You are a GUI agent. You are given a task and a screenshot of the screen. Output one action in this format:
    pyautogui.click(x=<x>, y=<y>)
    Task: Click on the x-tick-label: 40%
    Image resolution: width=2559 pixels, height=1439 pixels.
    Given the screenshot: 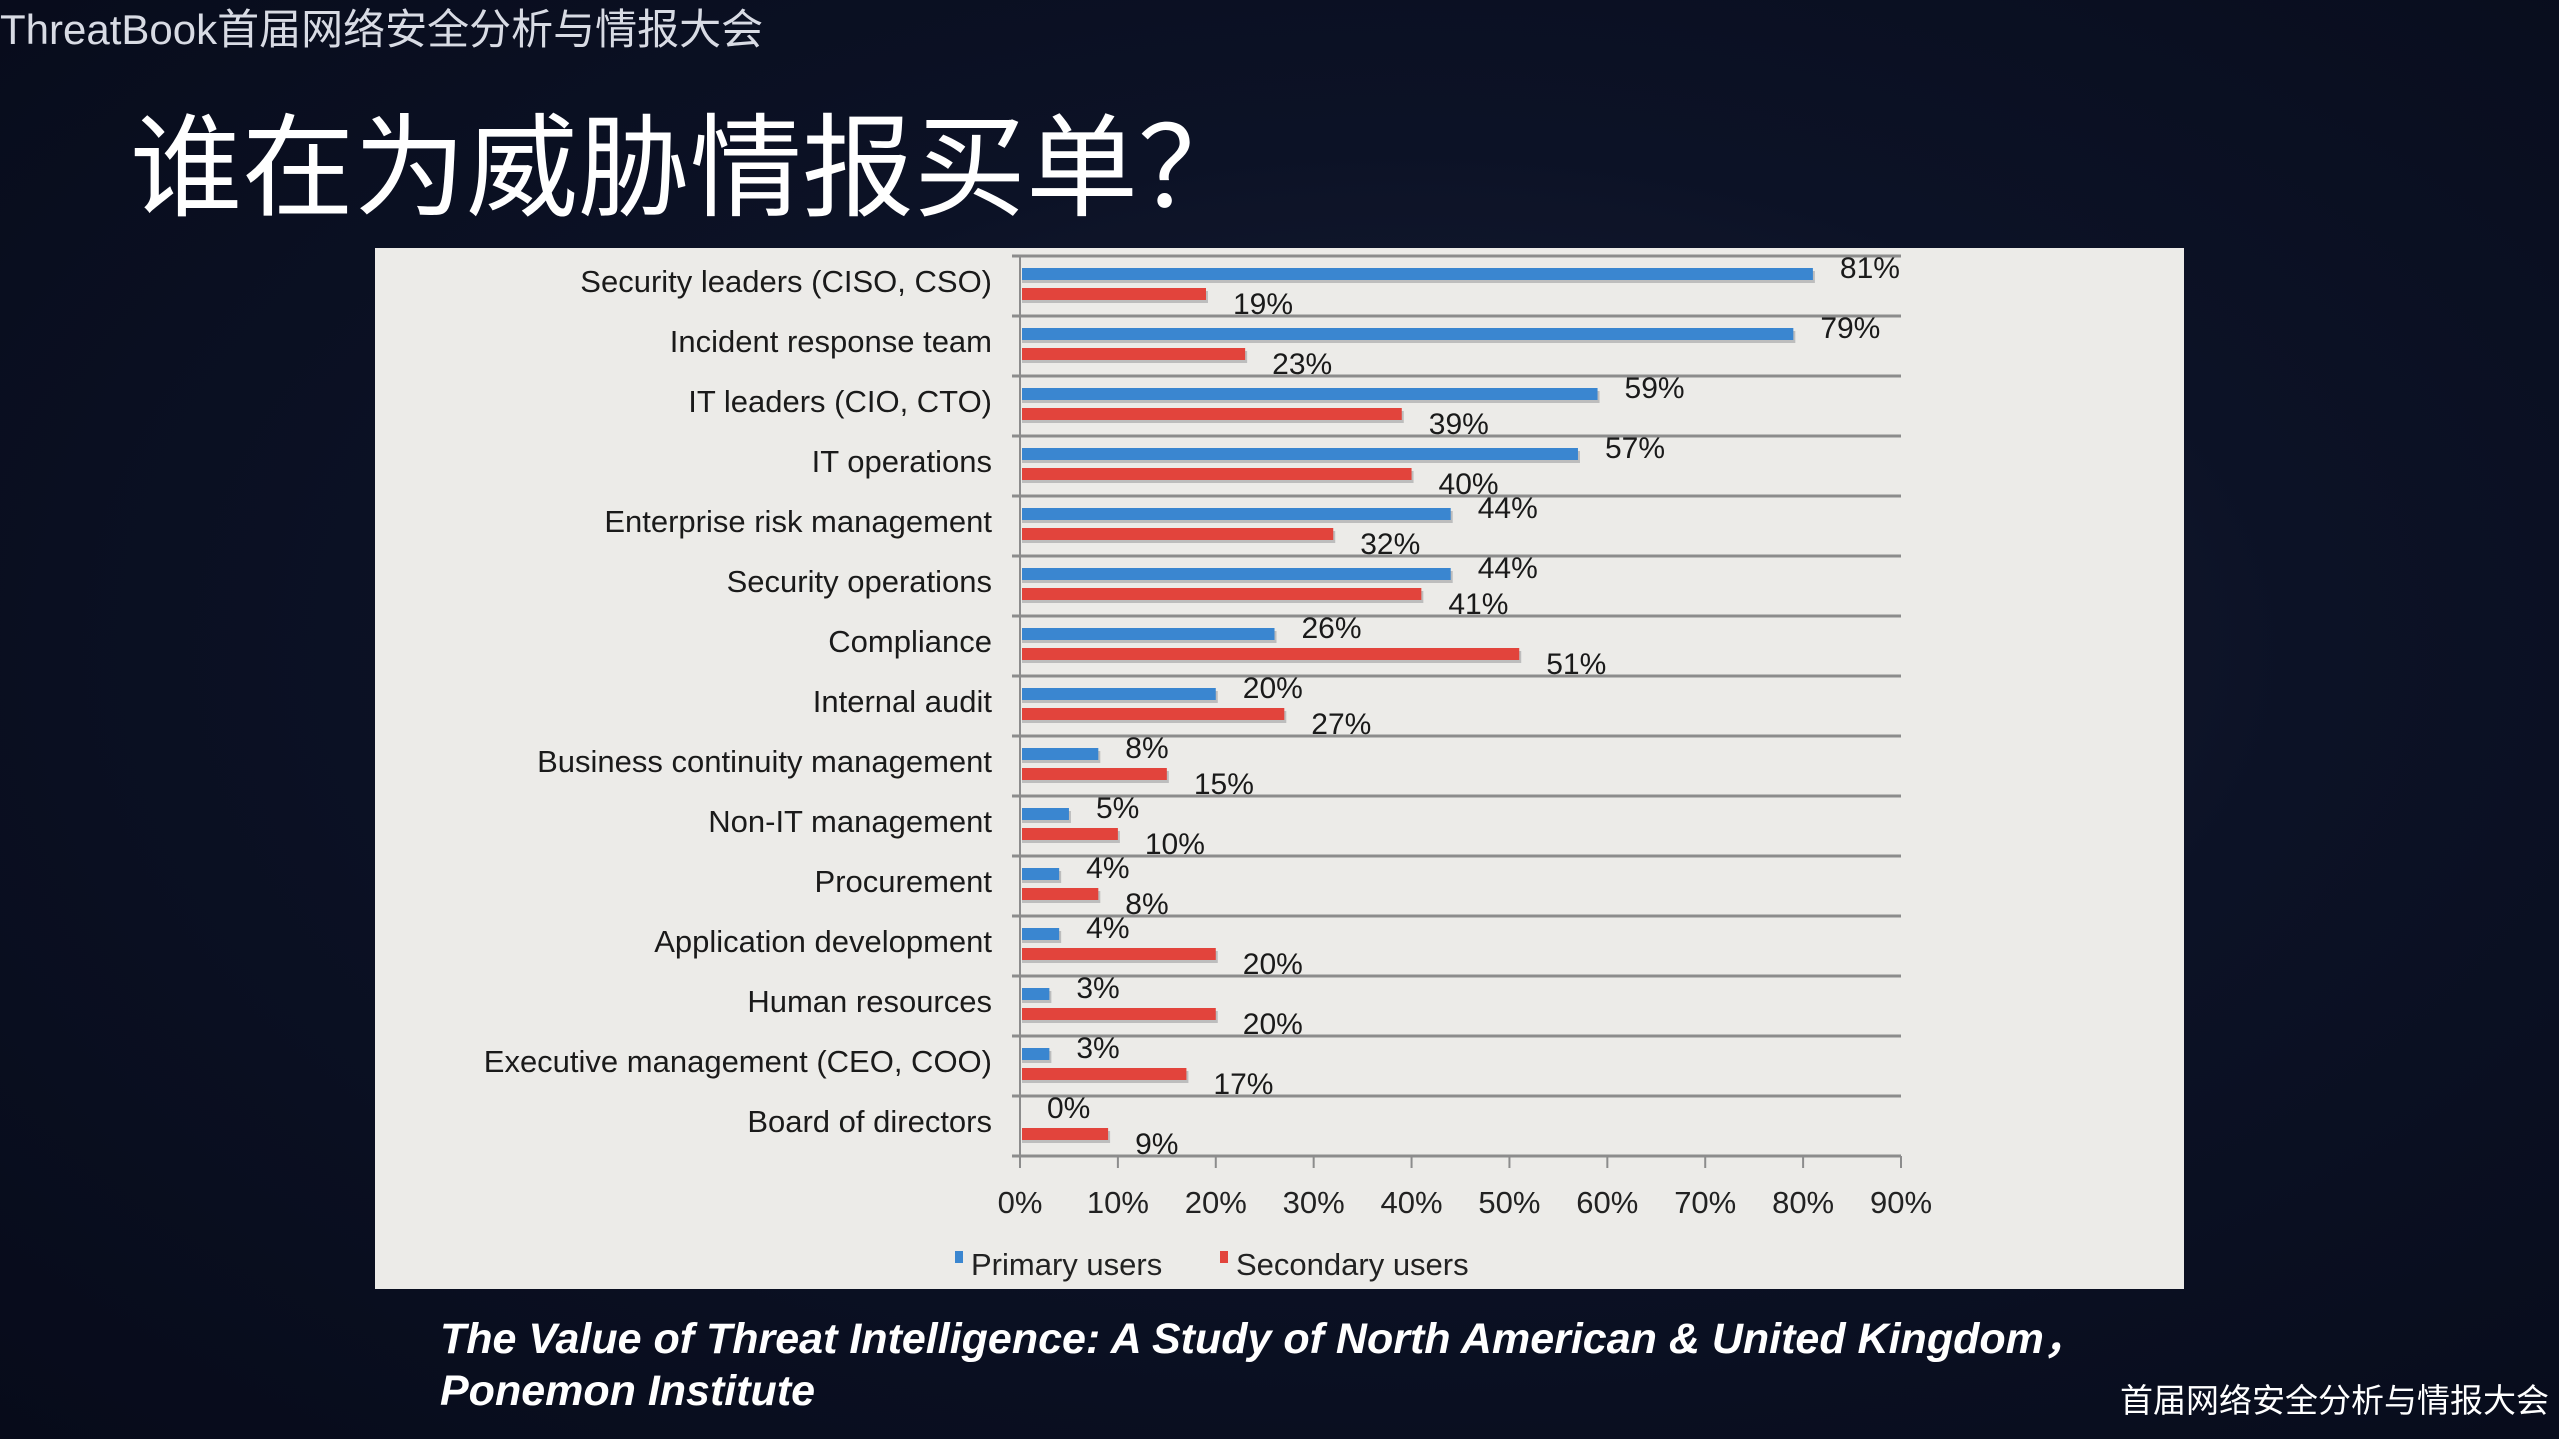 What is the action you would take?
    pyautogui.click(x=1412, y=1202)
    